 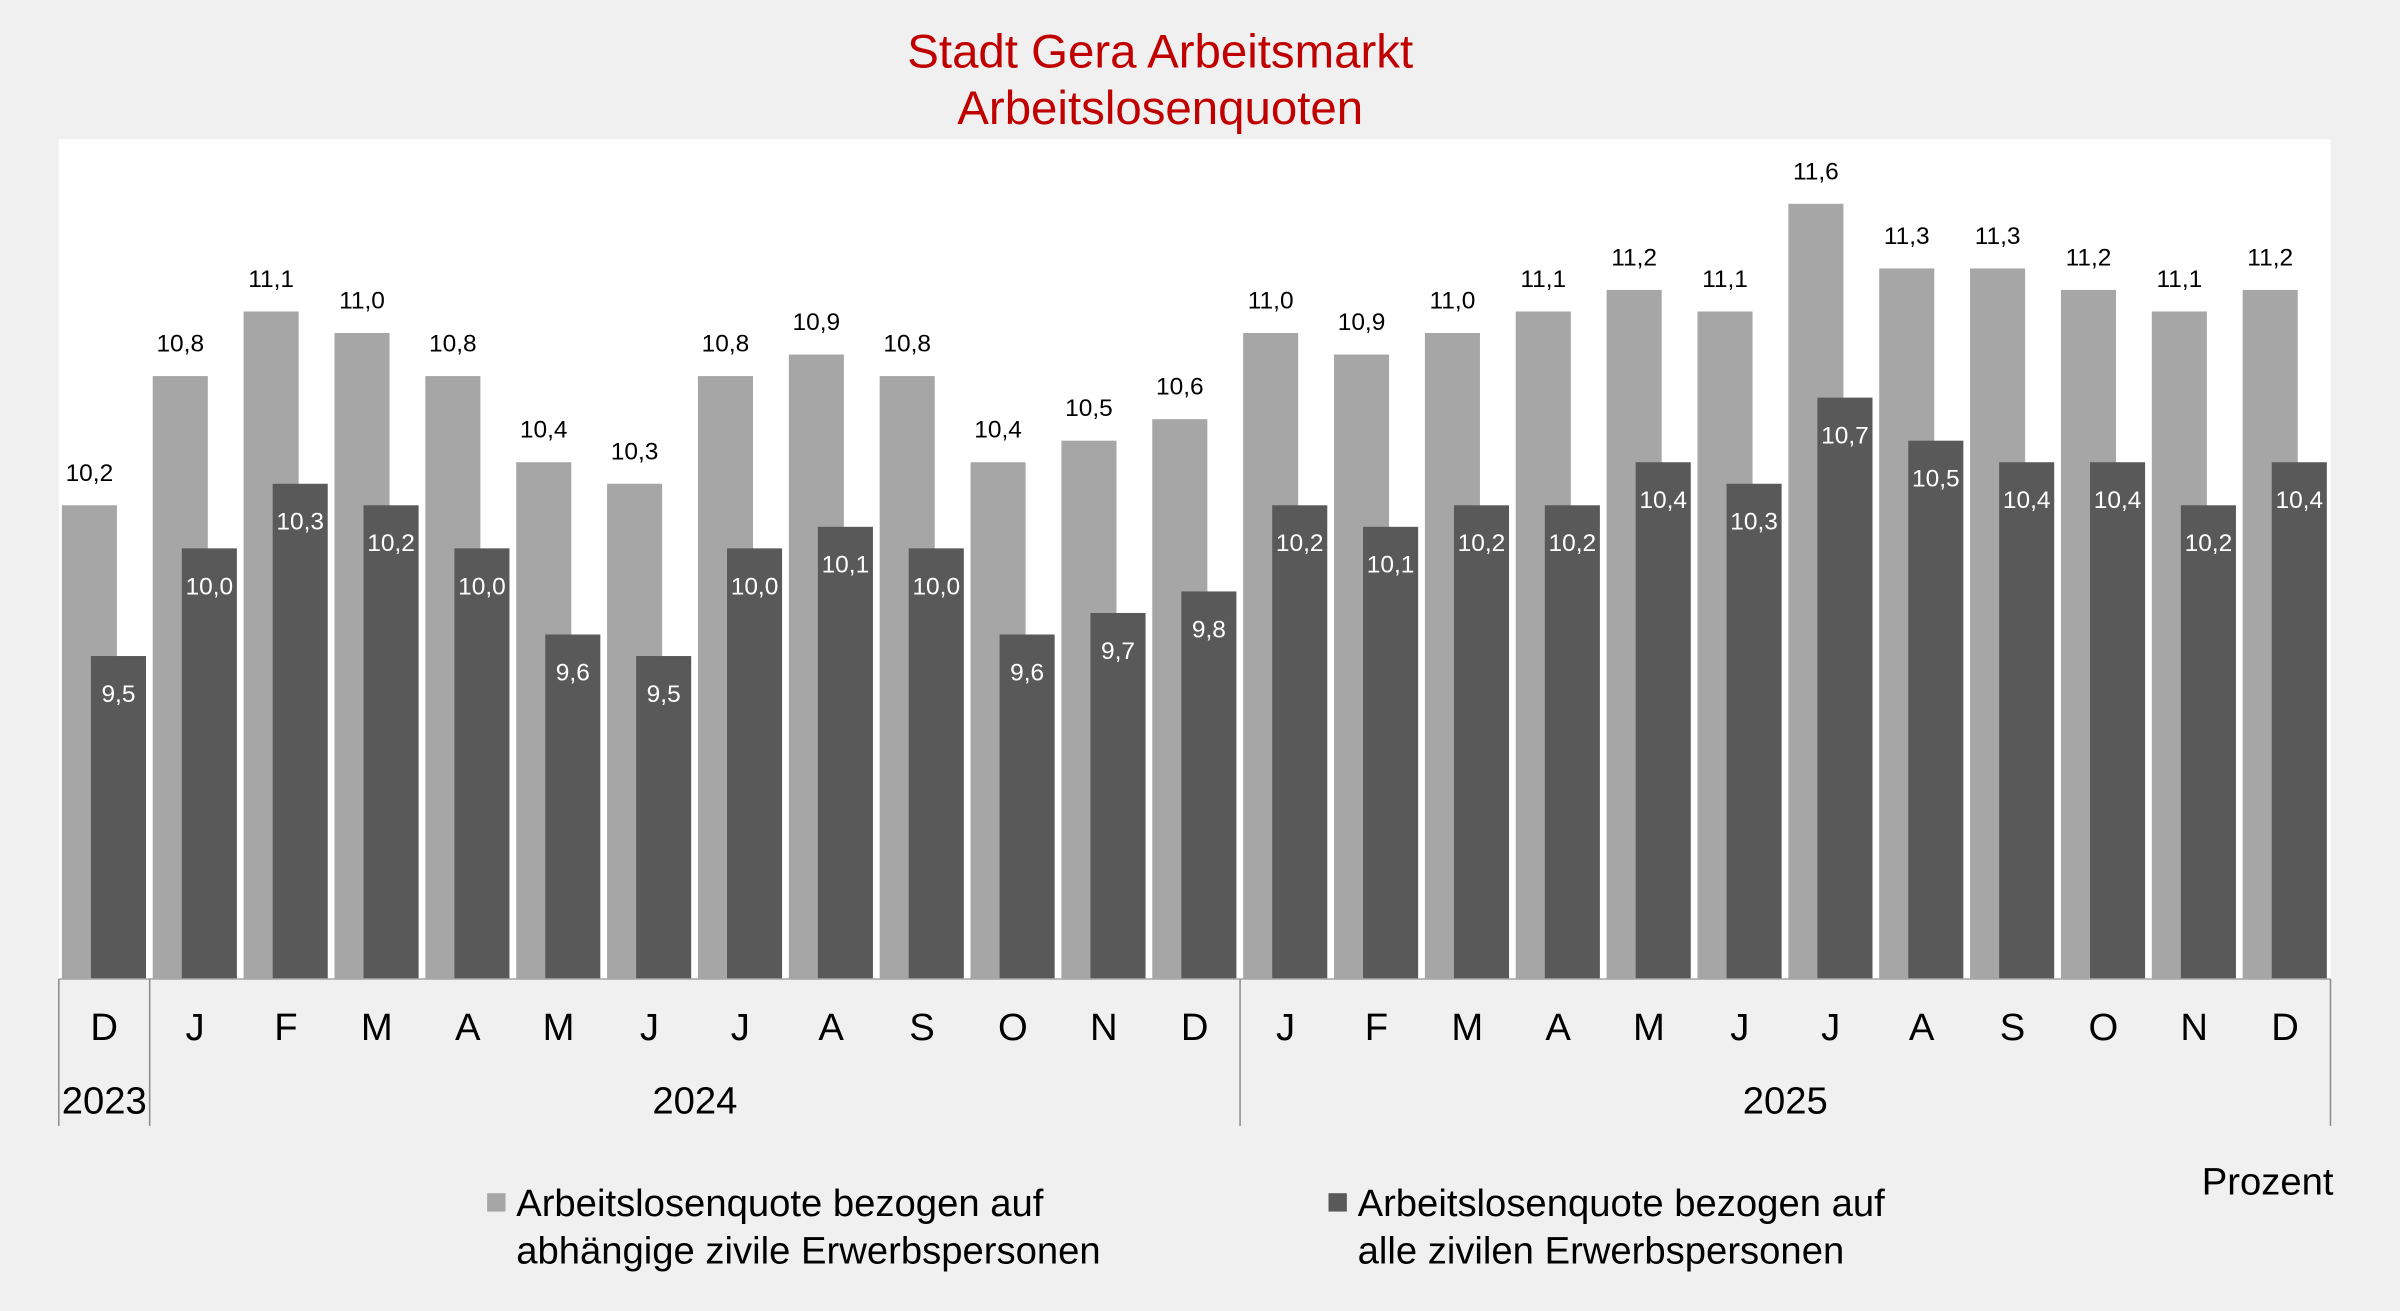 I want to click on data-label-series-2: 10,5, so click(x=1936, y=479).